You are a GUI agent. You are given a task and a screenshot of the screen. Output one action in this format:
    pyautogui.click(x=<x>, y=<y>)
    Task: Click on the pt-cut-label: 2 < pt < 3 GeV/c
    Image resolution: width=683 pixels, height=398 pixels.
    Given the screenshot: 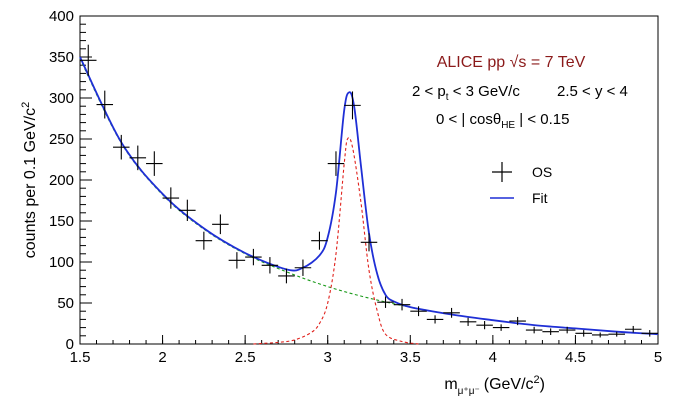 What is the action you would take?
    pyautogui.click(x=466, y=93)
    